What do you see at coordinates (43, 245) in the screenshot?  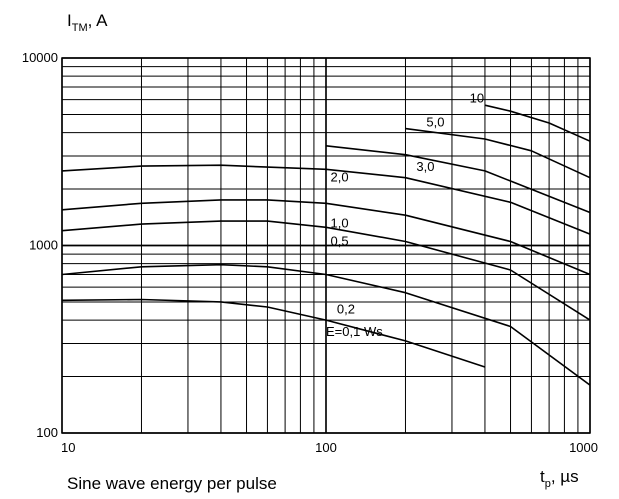 I see `y-tick-label: 1000` at bounding box center [43, 245].